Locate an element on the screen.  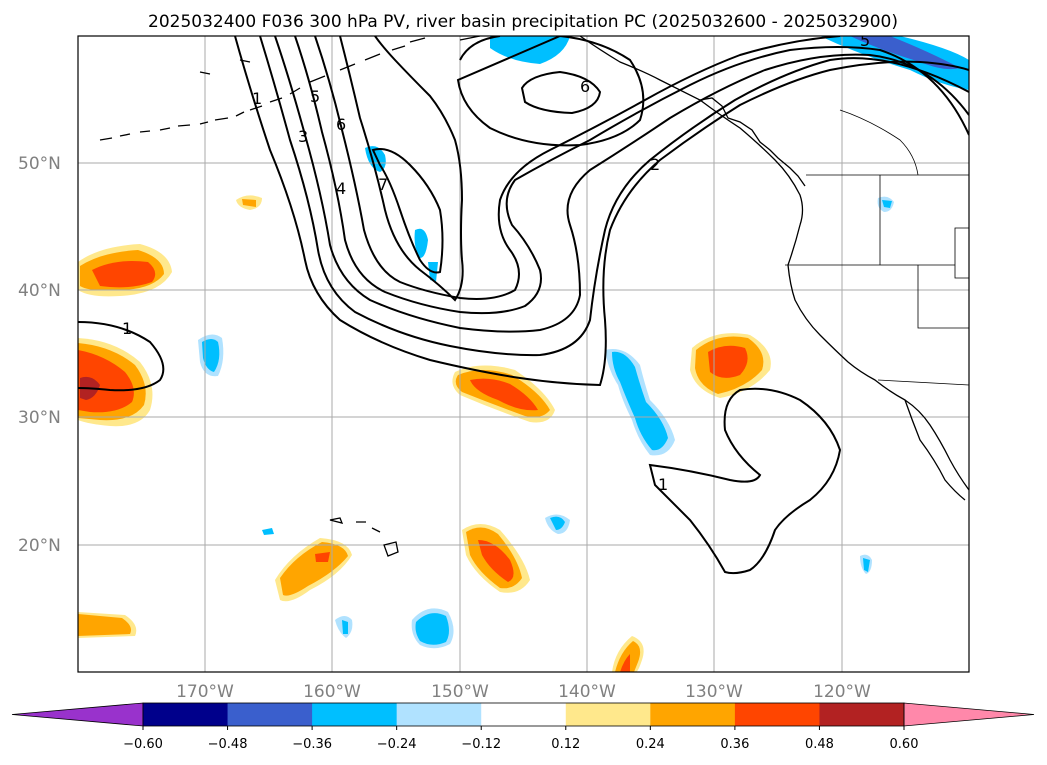
colorbar-tick-label: −0.12 is located at coordinates (481, 744).